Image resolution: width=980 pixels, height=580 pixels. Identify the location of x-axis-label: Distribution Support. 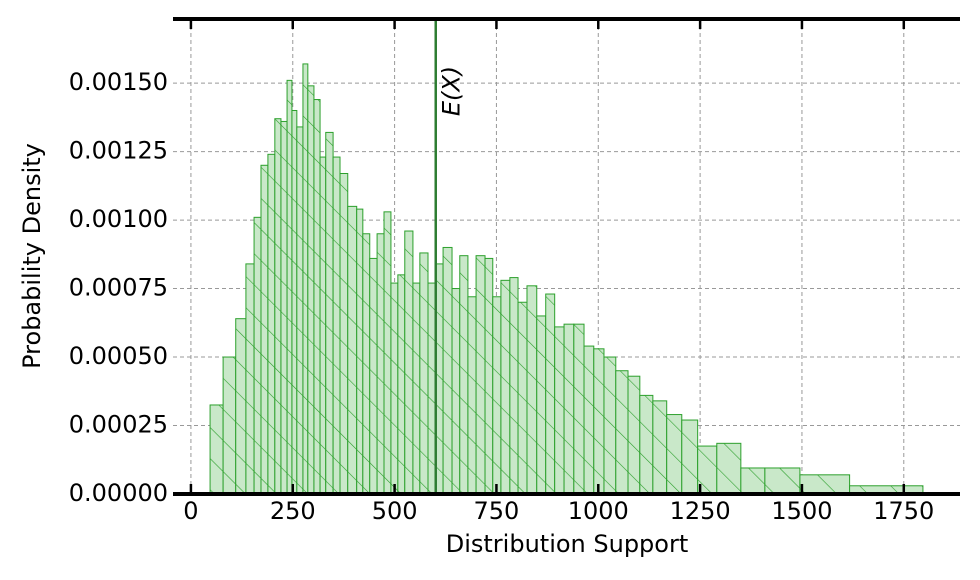
(567, 544).